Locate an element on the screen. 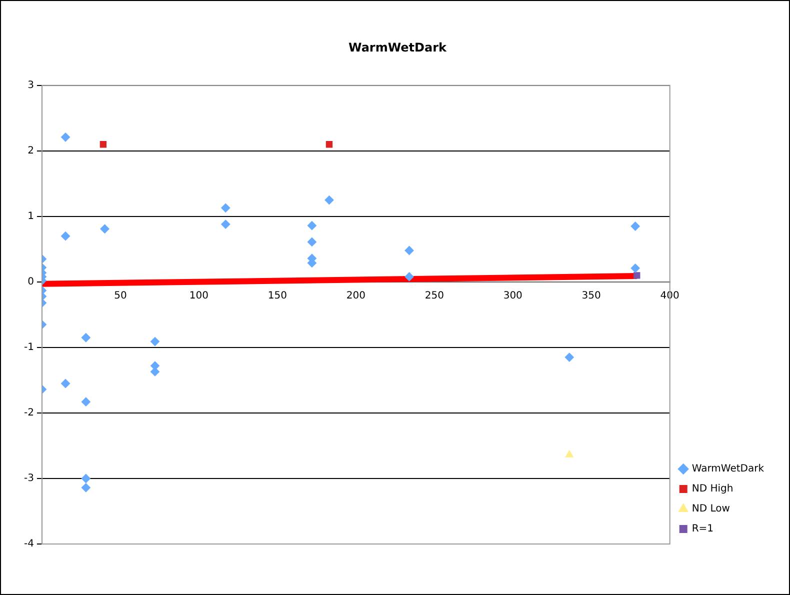 This screenshot has height=595, width=790. y-tick-label: 3 is located at coordinates (31, 85).